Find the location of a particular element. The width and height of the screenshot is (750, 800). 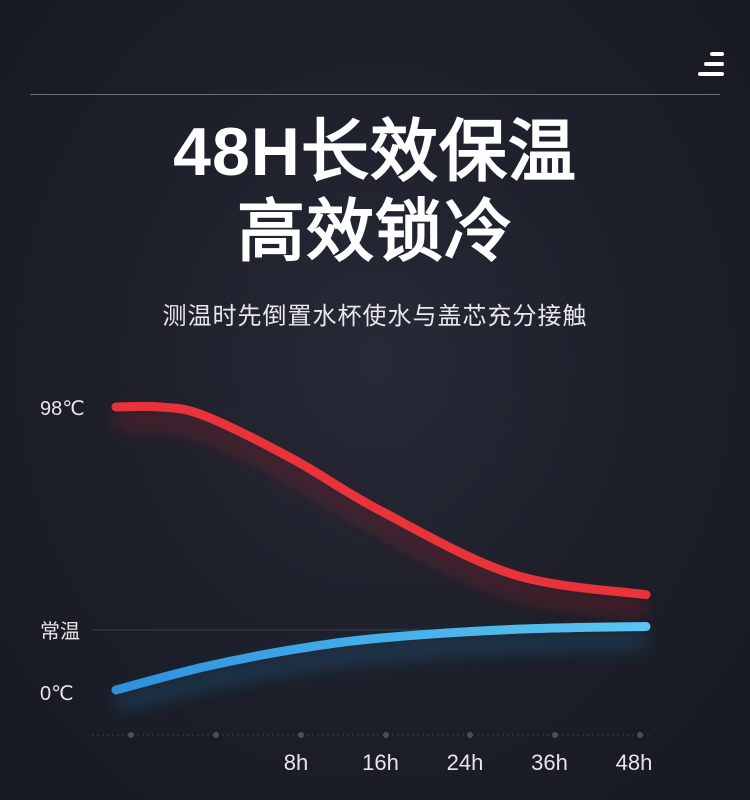

cold-temperature-line is located at coordinates (381, 658).